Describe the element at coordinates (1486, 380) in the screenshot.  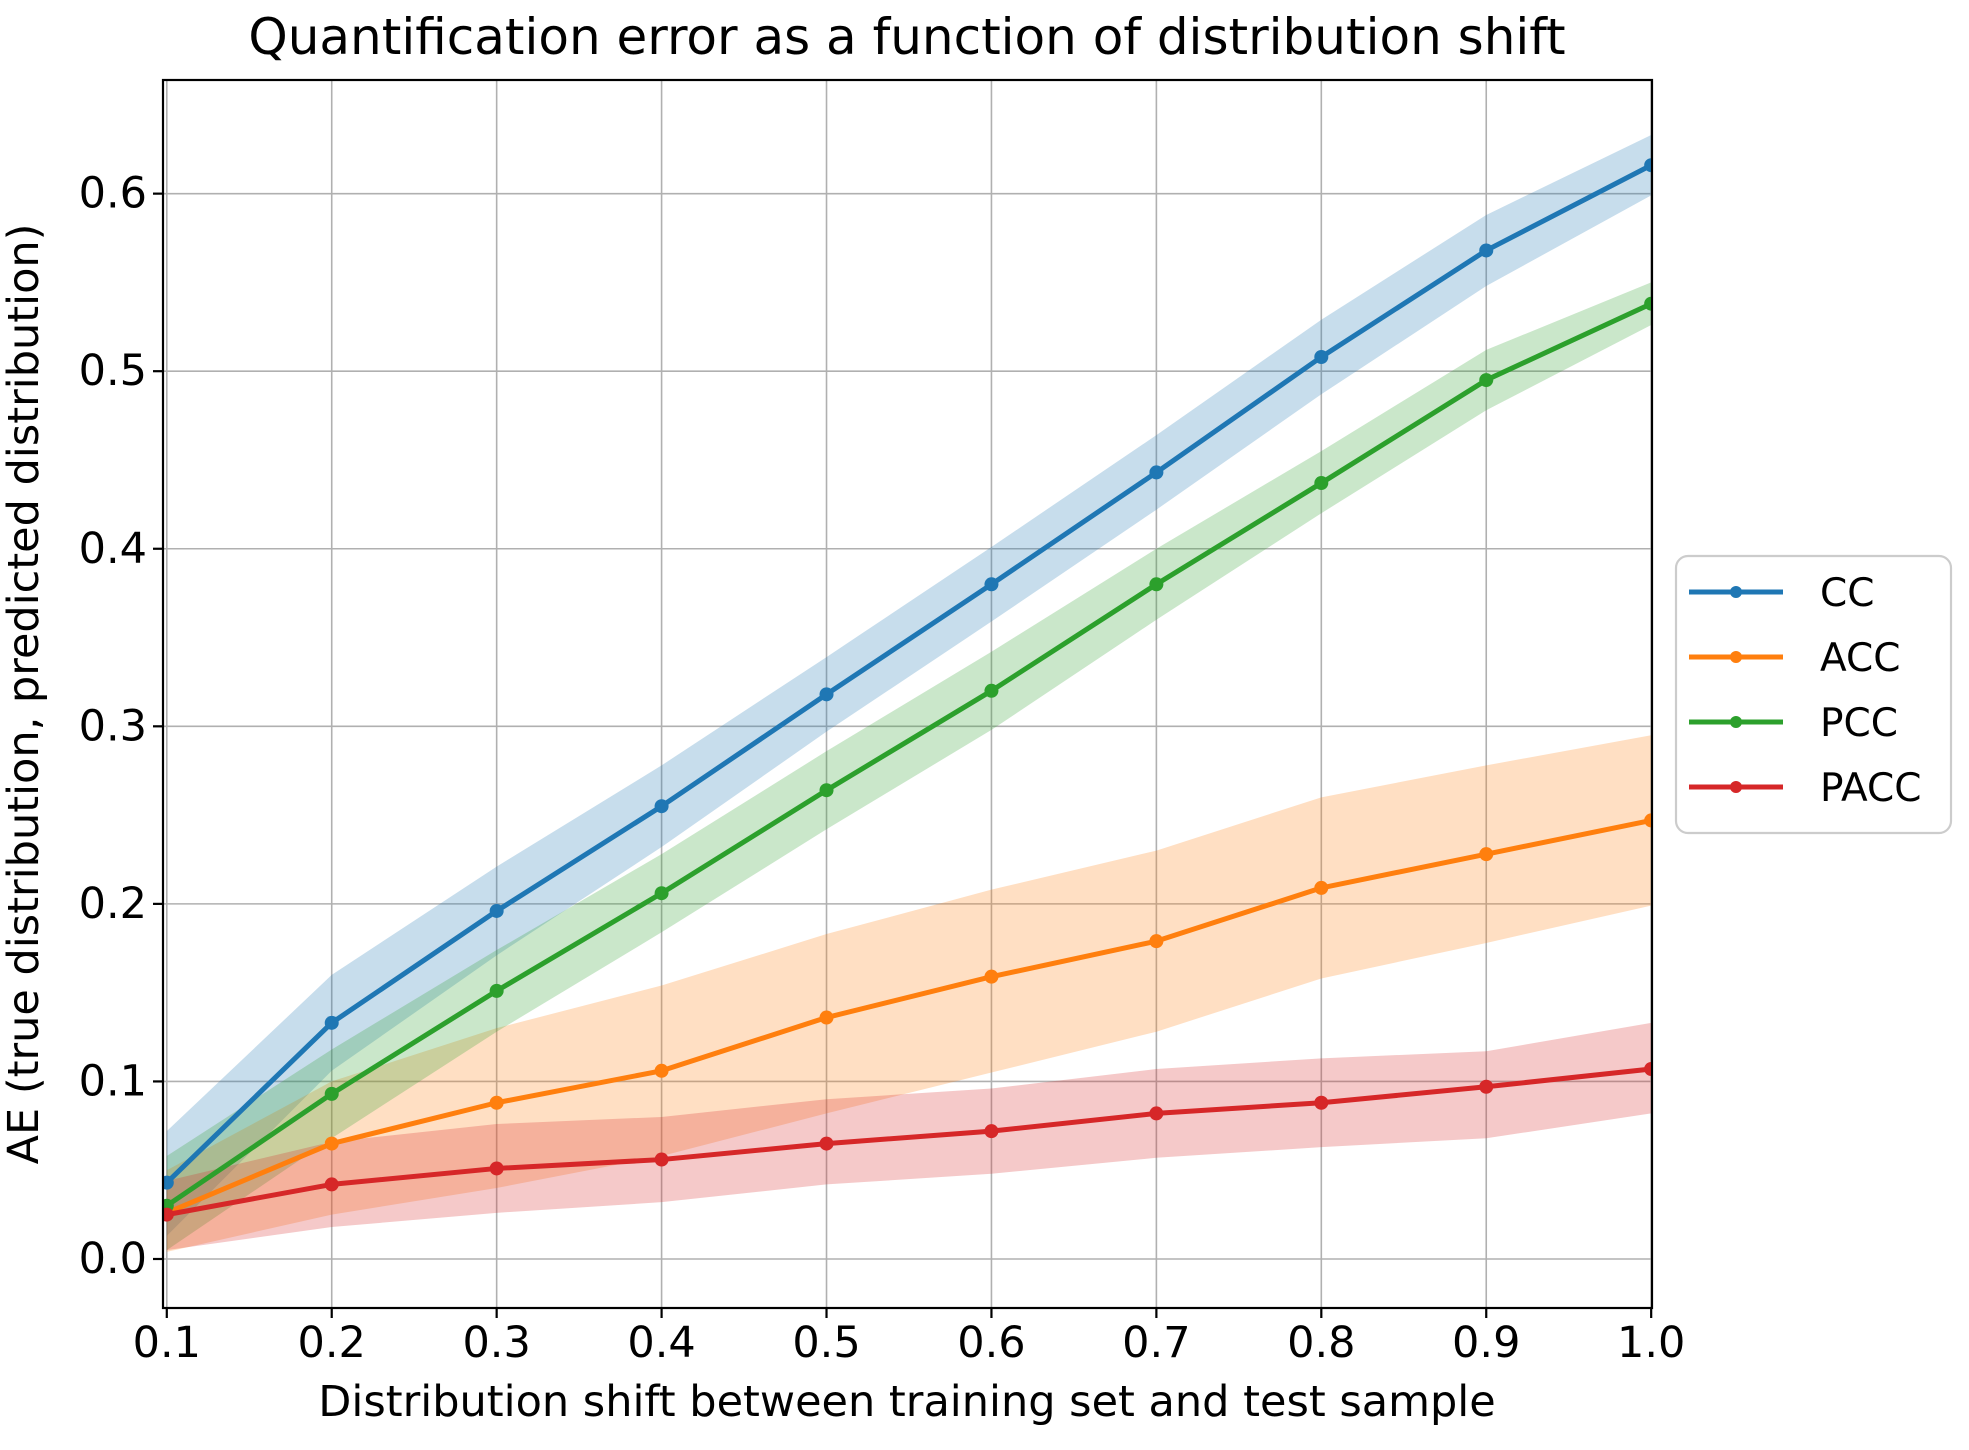
I see `marker-PCC-0.9` at that location.